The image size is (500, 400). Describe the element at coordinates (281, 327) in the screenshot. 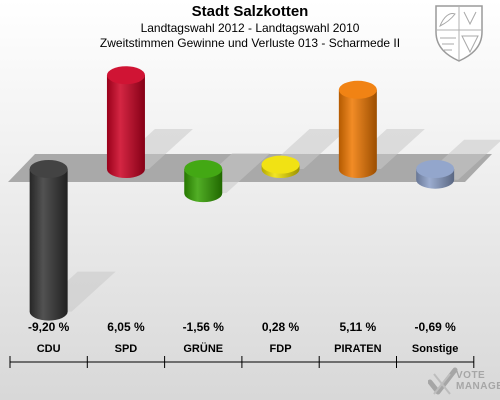

I see `value-label: 0,28 %` at that location.